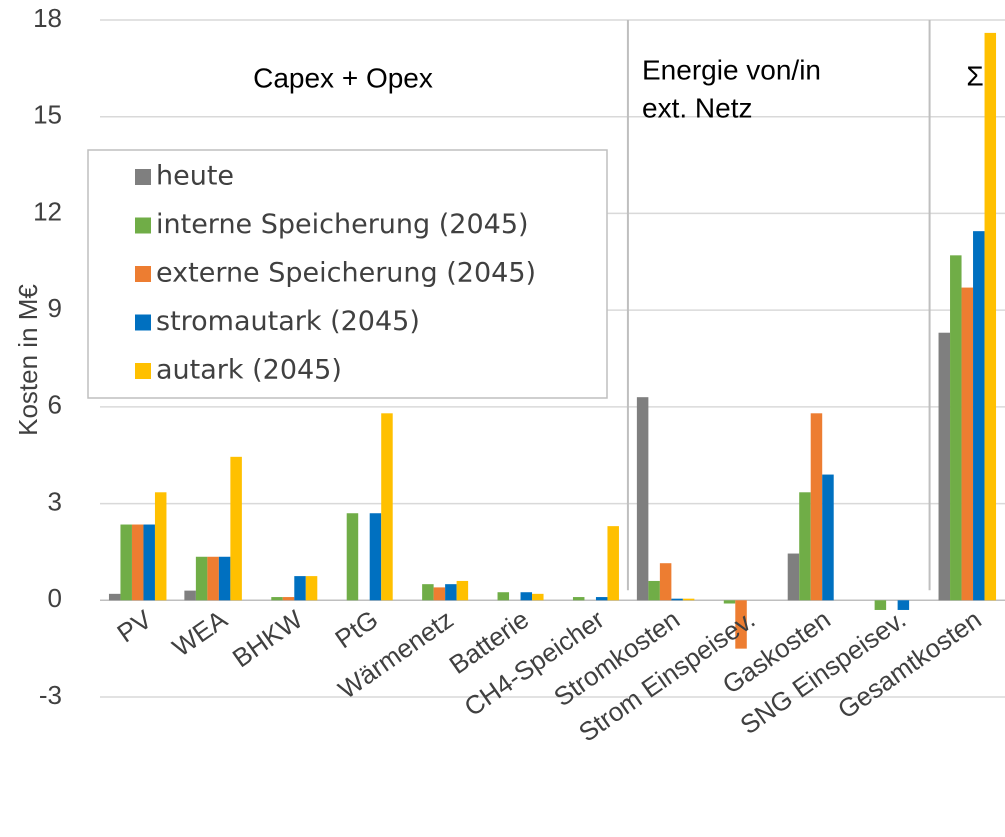 This screenshot has height=837, width=1005. Describe the element at coordinates (47, 115) in the screenshot. I see `y-tick-label: 15` at that location.